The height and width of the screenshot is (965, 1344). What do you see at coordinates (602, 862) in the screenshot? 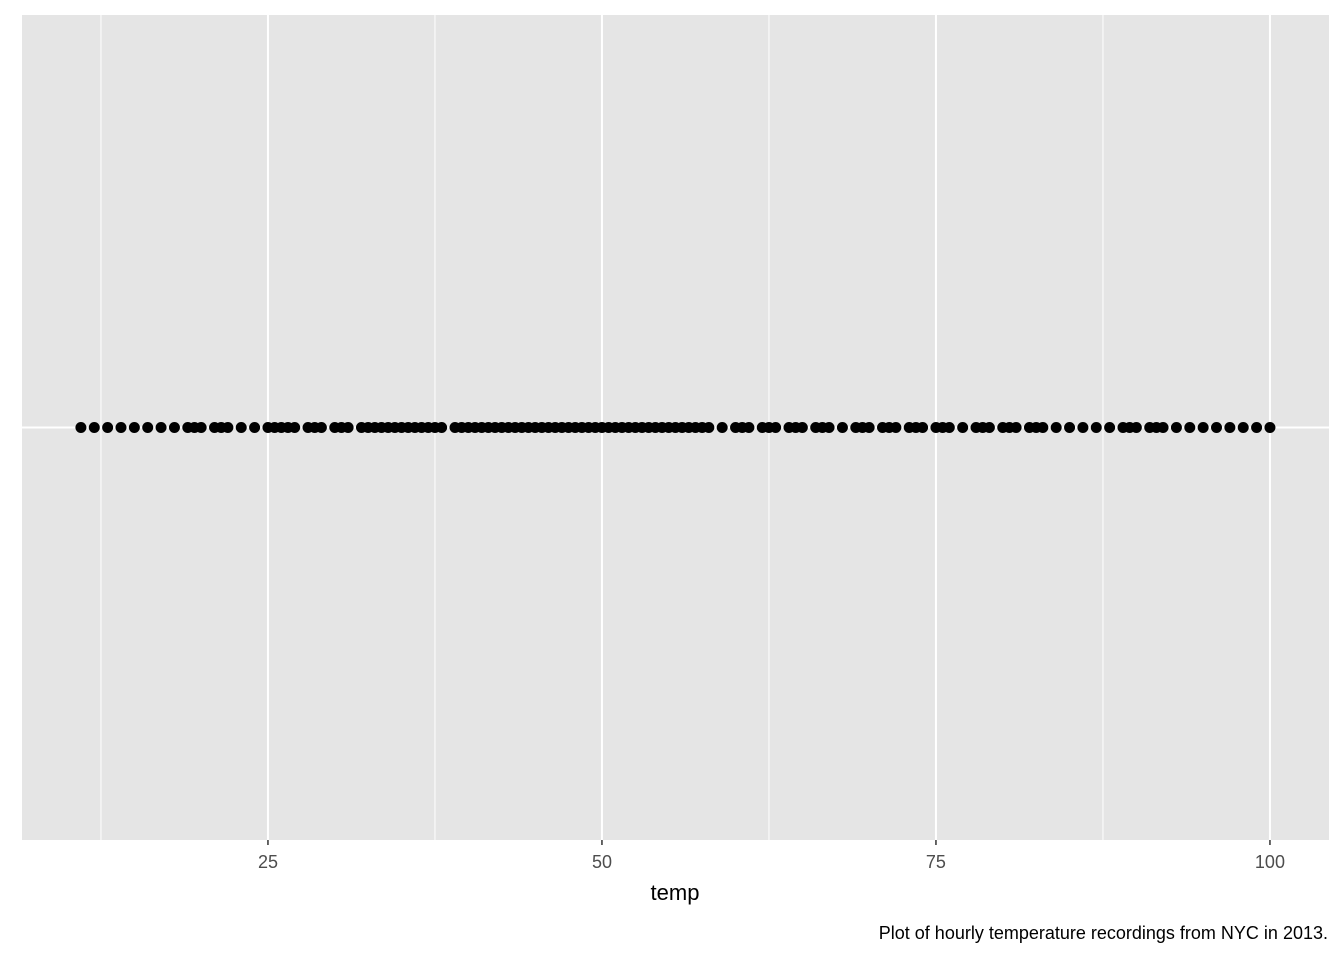
I see `x-tick-label: 50` at bounding box center [602, 862].